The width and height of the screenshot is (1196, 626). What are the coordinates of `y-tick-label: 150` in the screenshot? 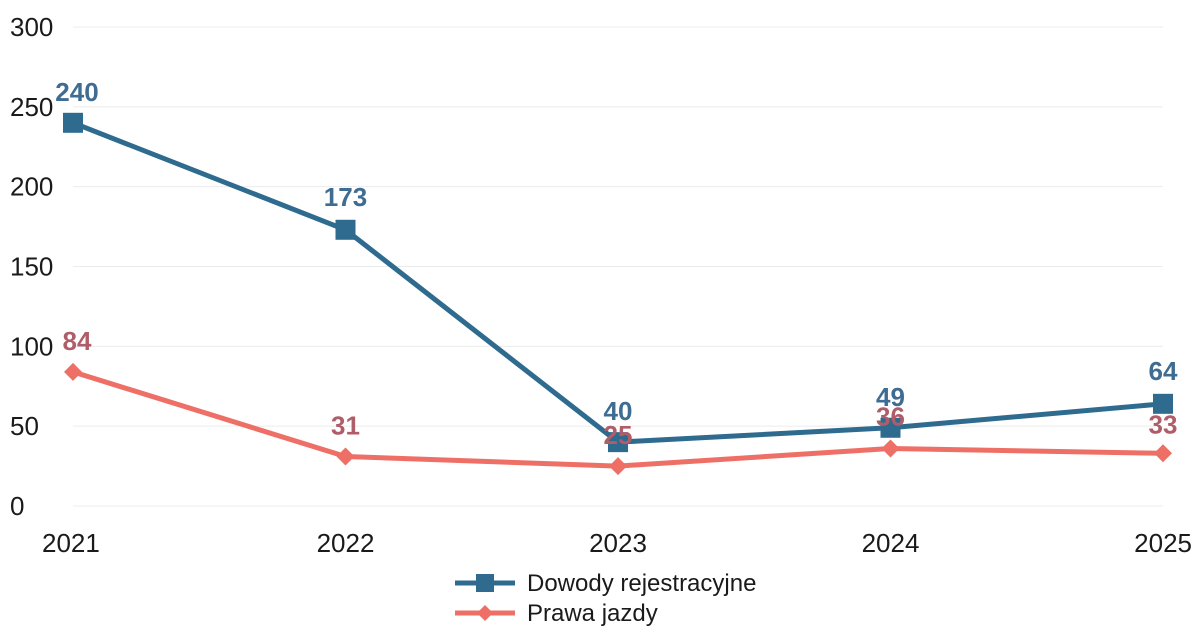 It's located at (31, 267).